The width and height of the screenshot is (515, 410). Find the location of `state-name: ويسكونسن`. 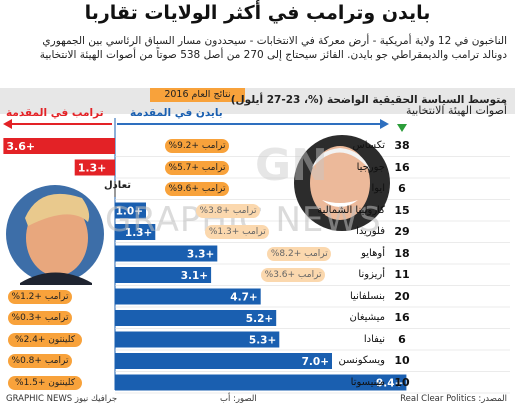

state-name: ويسكونسن is located at coordinates (361, 360).